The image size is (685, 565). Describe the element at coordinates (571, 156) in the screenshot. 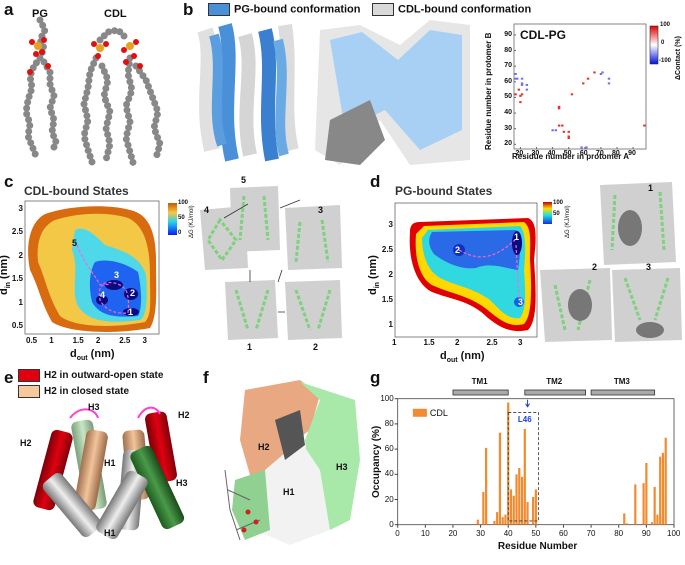

I see `contact-map-xlabel: Residue number in protomer A` at that location.